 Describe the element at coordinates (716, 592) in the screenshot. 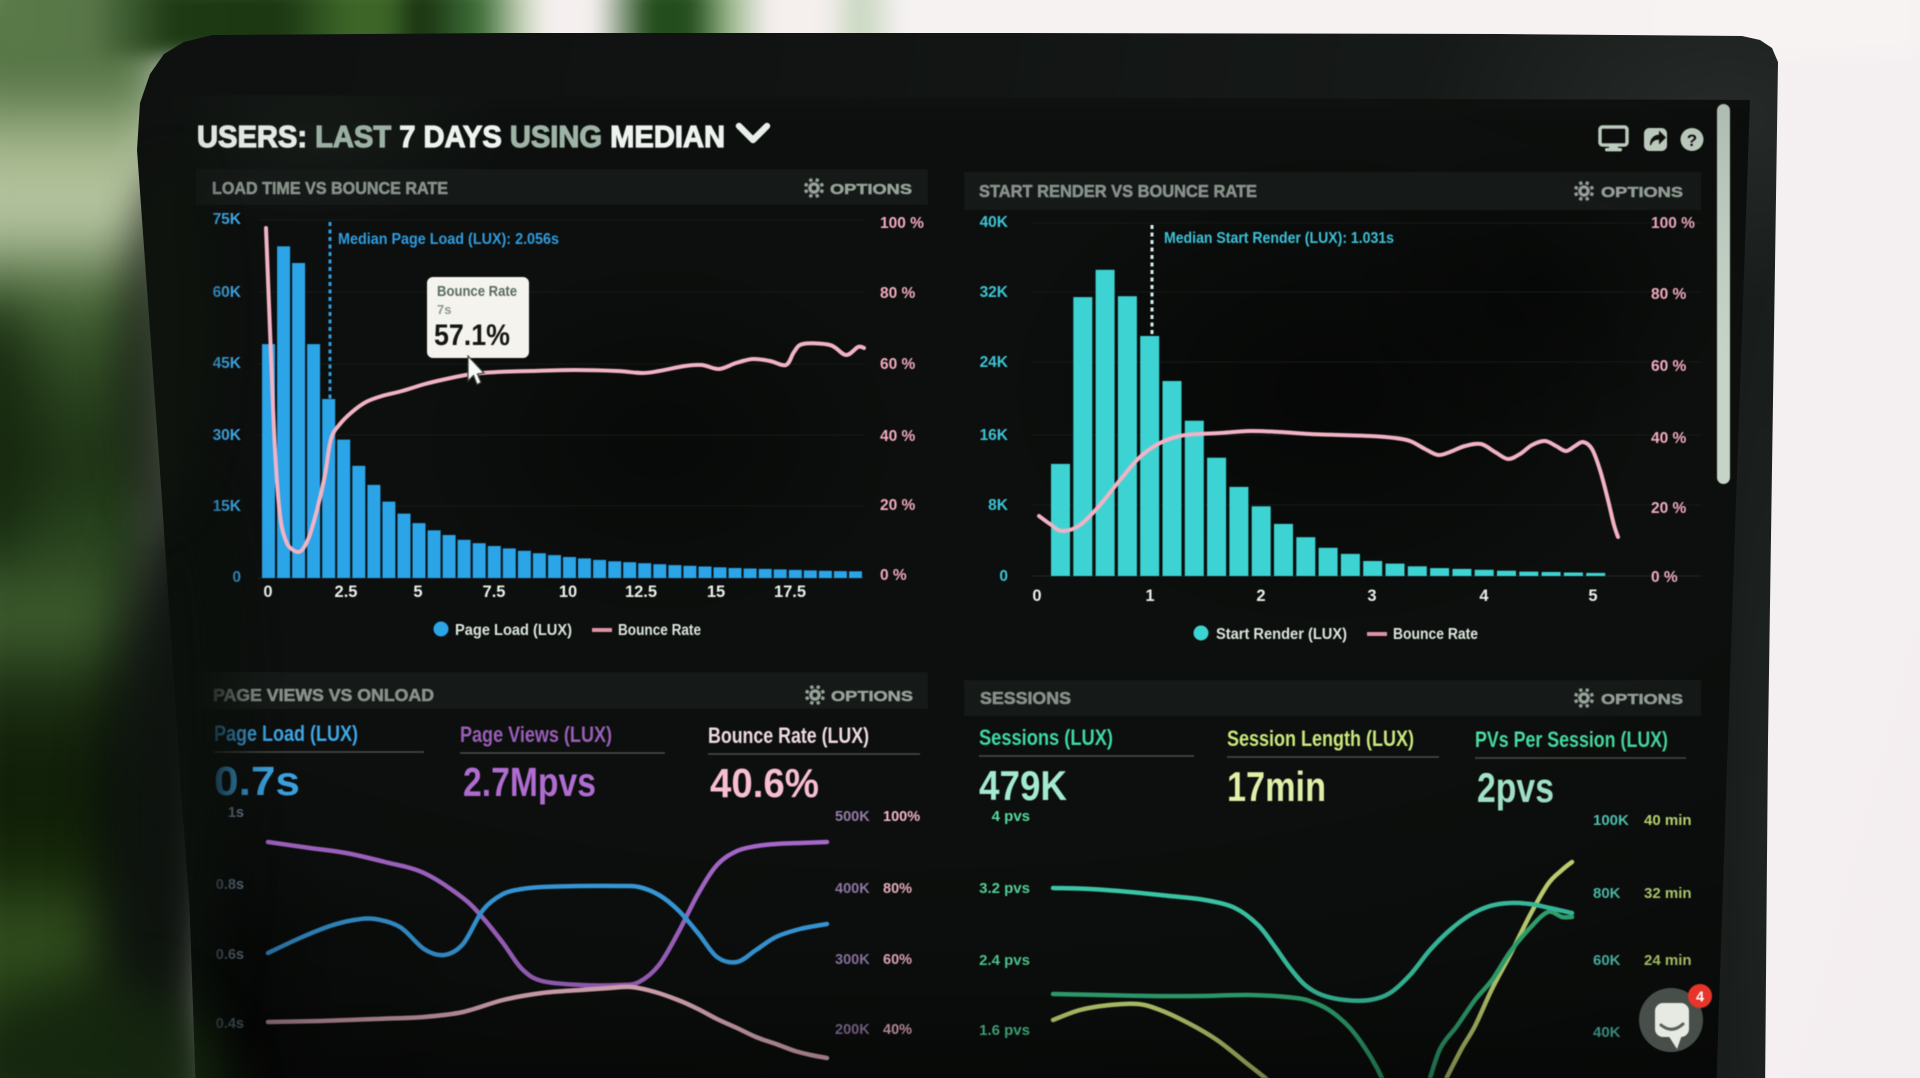

I see `svg-text: 15` at that location.